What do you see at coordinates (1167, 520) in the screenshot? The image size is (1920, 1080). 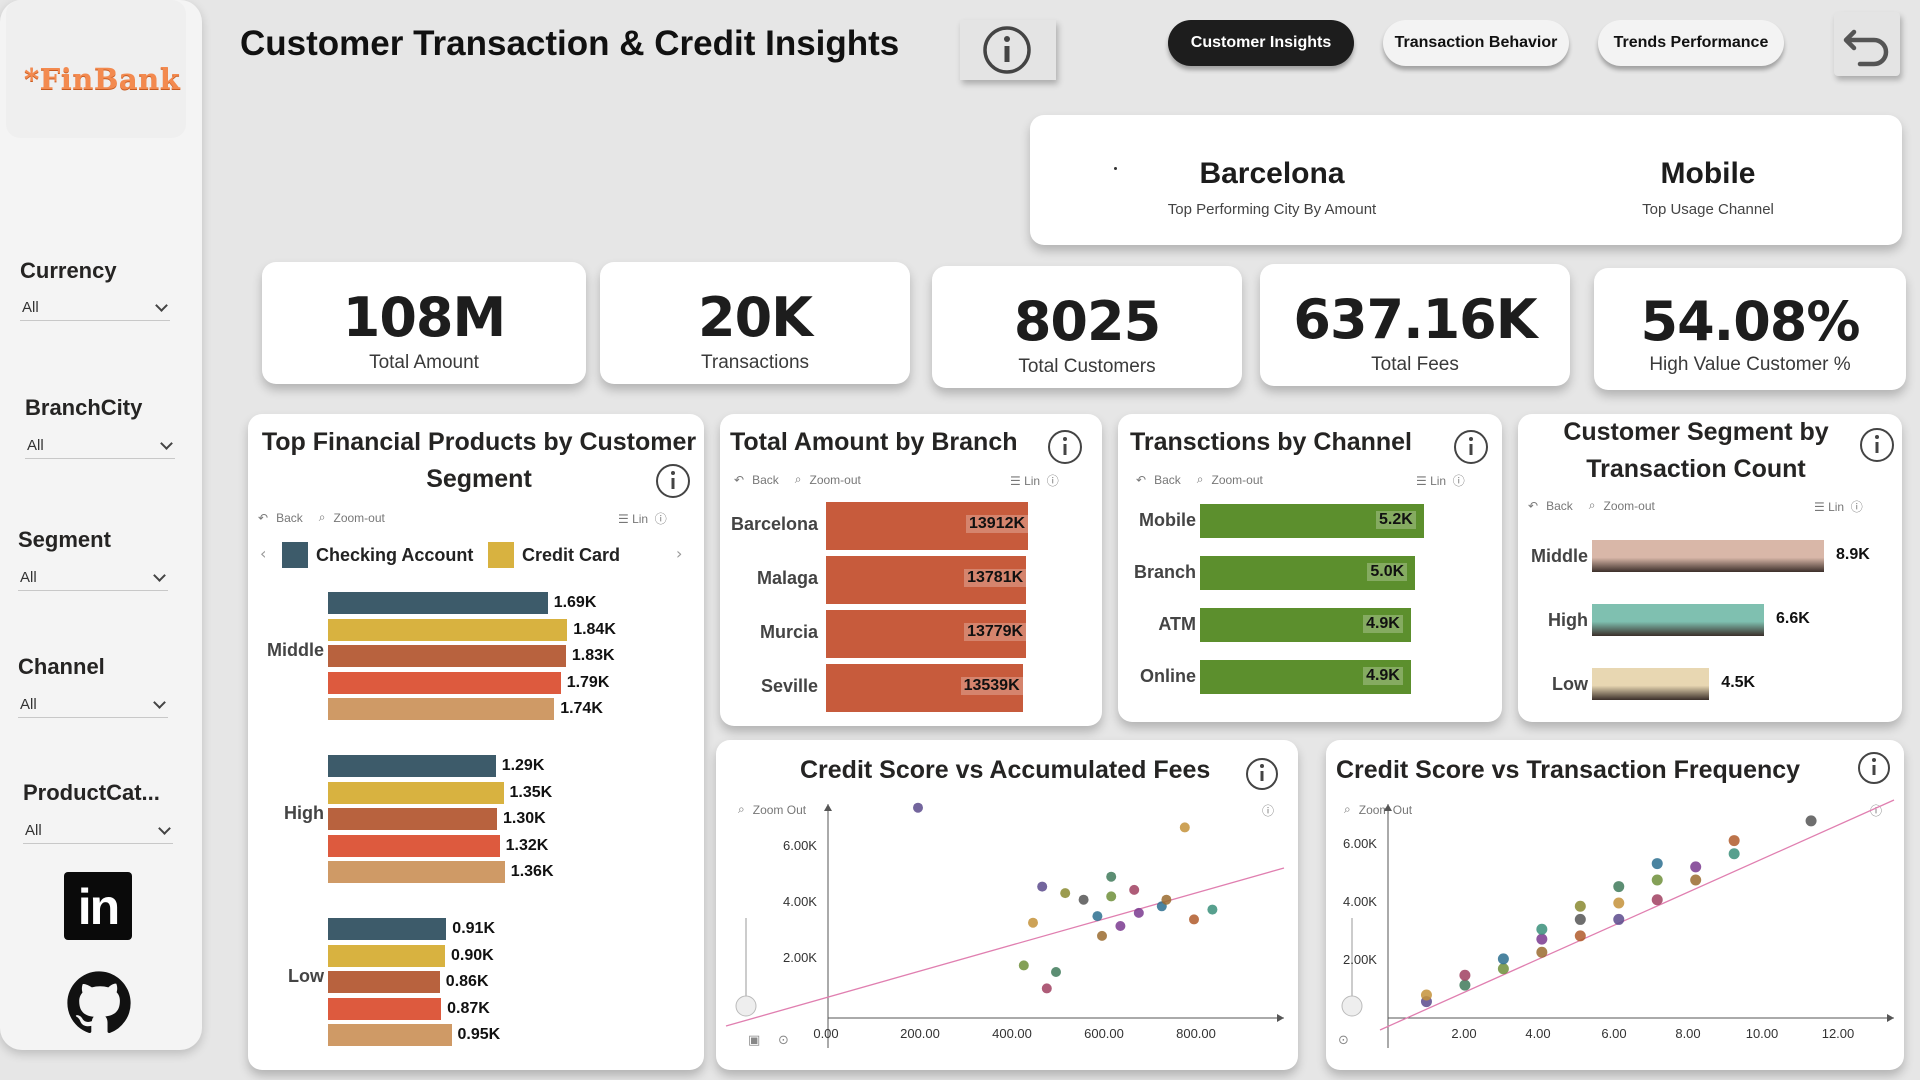 I see `category-label: Mobile` at bounding box center [1167, 520].